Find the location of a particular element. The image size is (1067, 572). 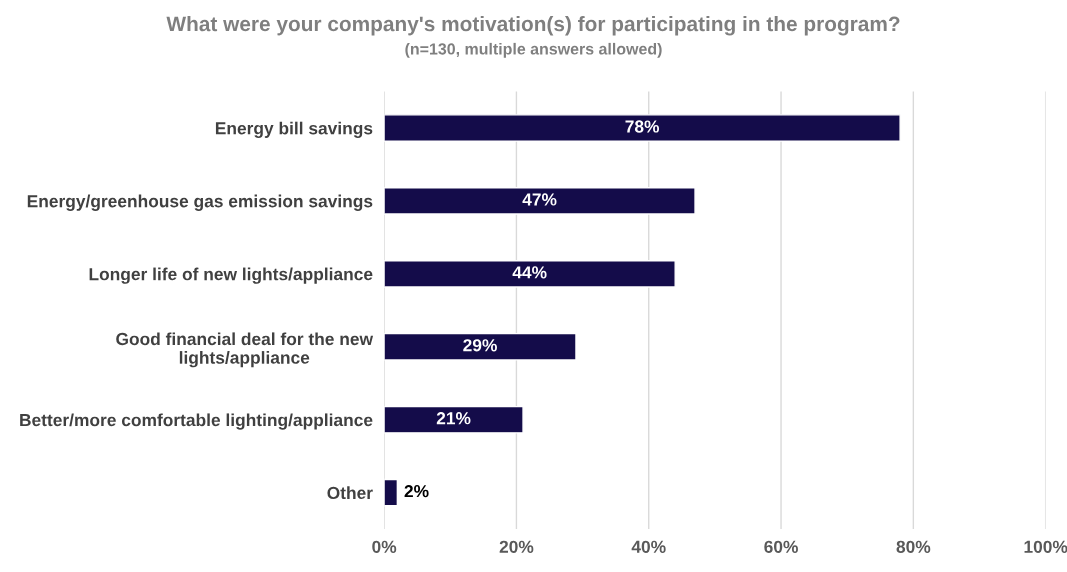

x-tick-label: 100% is located at coordinates (1045, 546).